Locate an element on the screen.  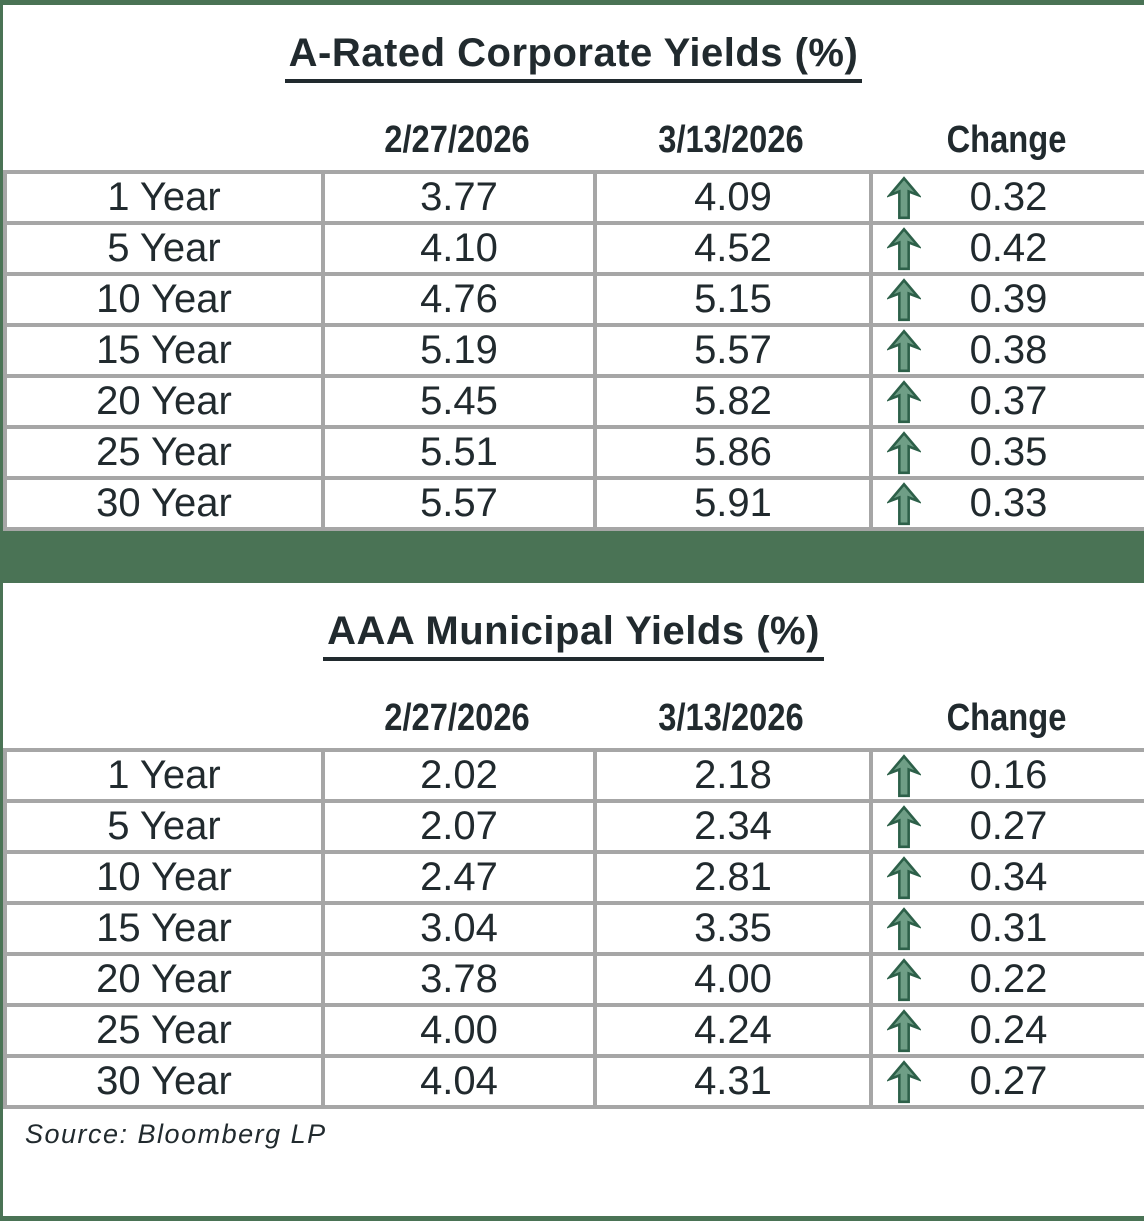
change-value: 0.42 is located at coordinates (1008, 248).